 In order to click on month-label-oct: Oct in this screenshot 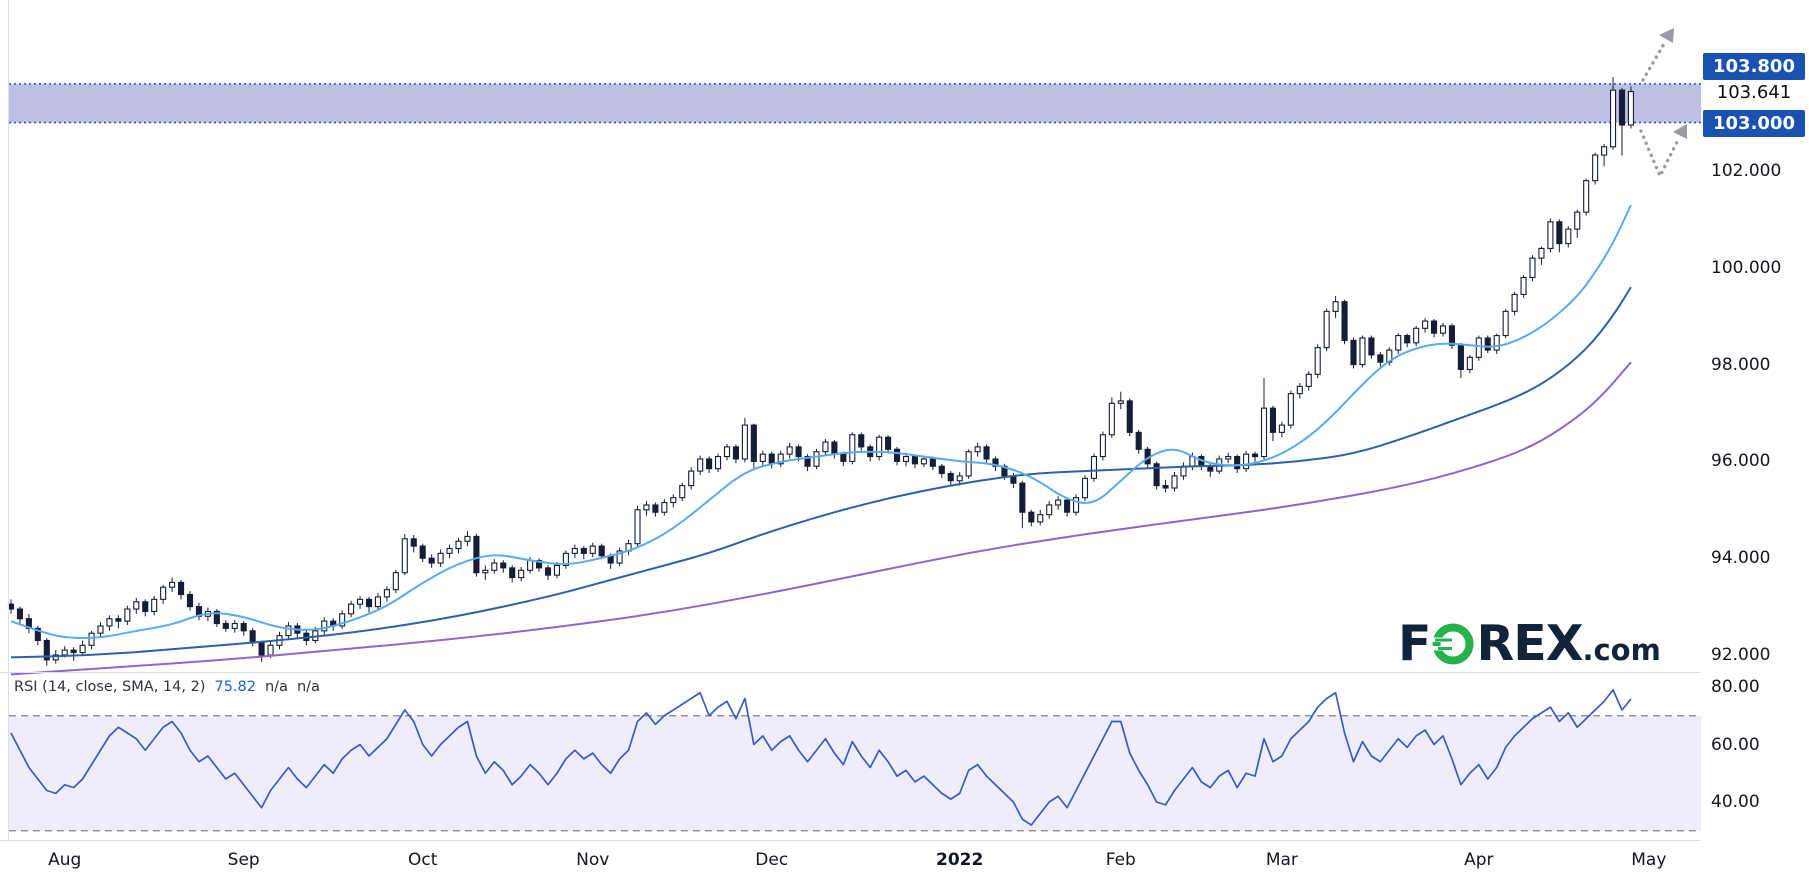, I will do `click(422, 860)`.